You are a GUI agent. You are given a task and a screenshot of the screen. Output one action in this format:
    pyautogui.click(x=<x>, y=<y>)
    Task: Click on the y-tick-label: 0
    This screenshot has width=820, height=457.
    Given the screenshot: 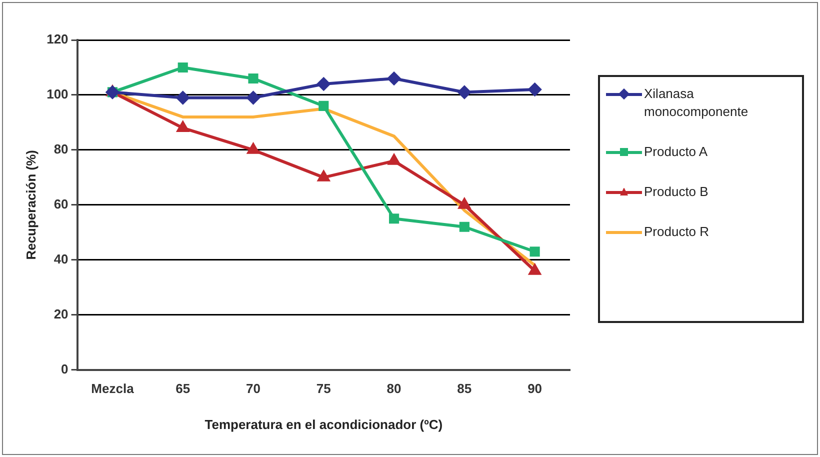 What is the action you would take?
    pyautogui.click(x=64, y=368)
    